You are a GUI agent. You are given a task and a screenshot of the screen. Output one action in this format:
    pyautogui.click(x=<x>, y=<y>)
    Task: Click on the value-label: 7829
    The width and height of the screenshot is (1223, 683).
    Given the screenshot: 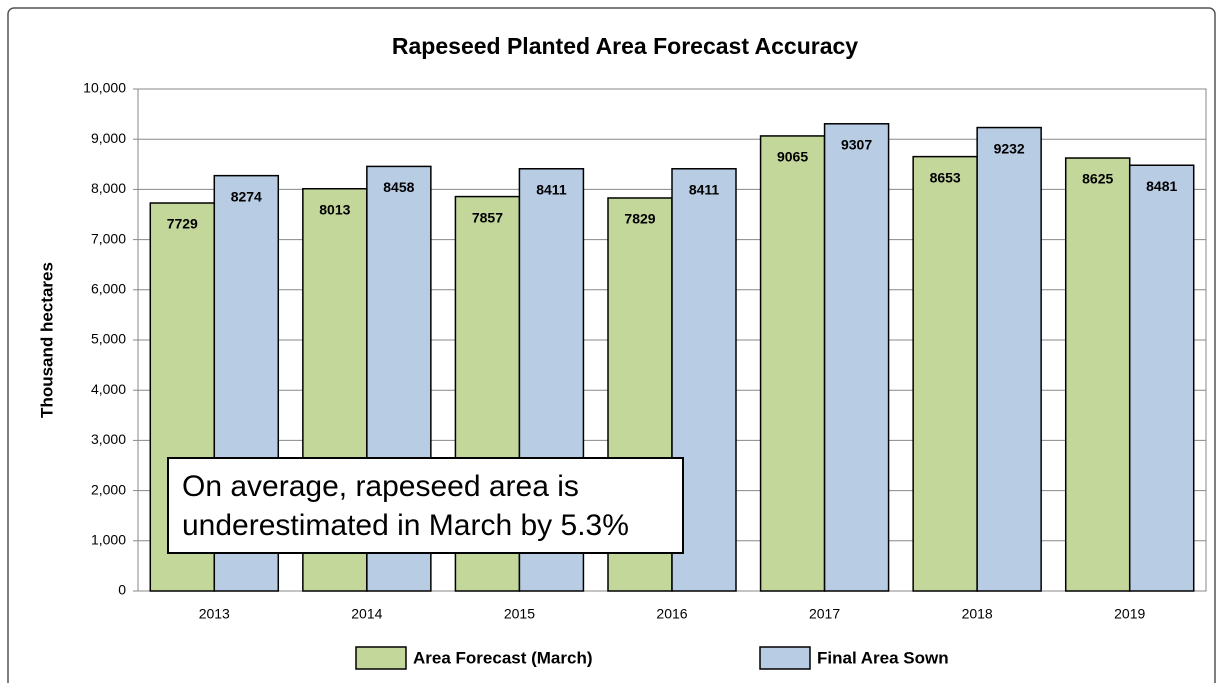 What is the action you would take?
    pyautogui.click(x=639, y=219)
    